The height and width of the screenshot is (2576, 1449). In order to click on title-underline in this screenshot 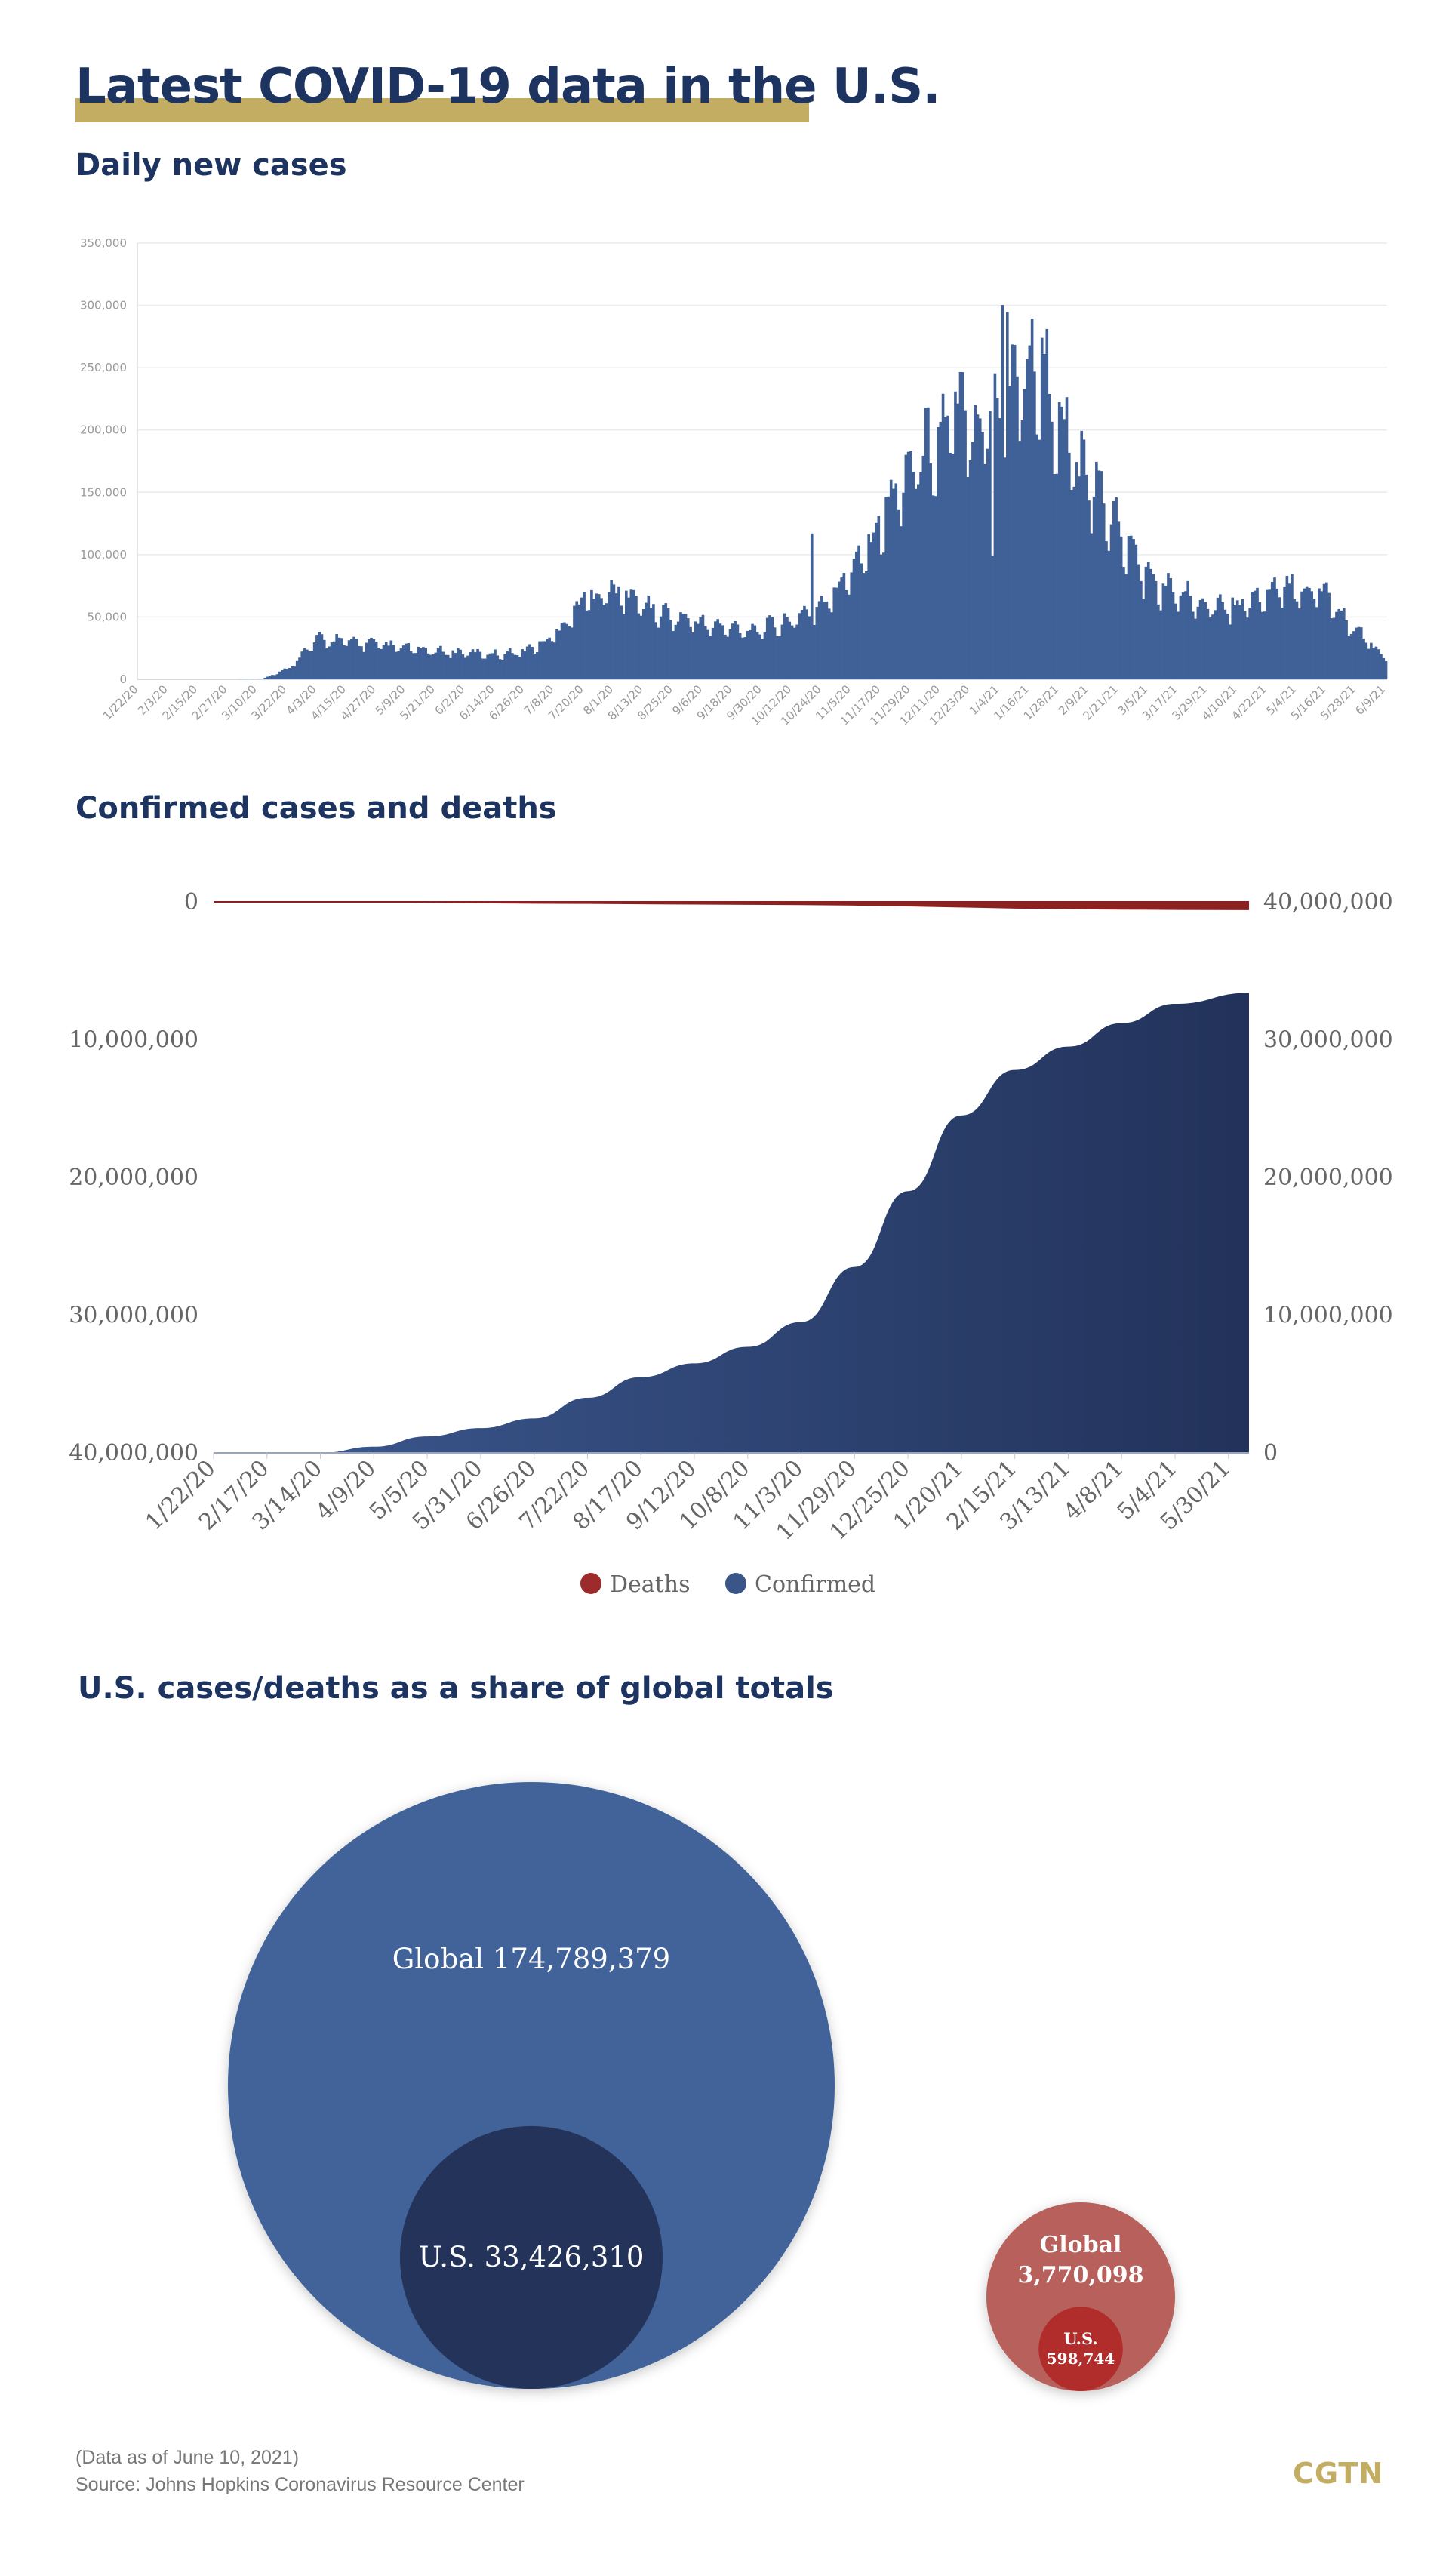, I will do `click(442, 110)`.